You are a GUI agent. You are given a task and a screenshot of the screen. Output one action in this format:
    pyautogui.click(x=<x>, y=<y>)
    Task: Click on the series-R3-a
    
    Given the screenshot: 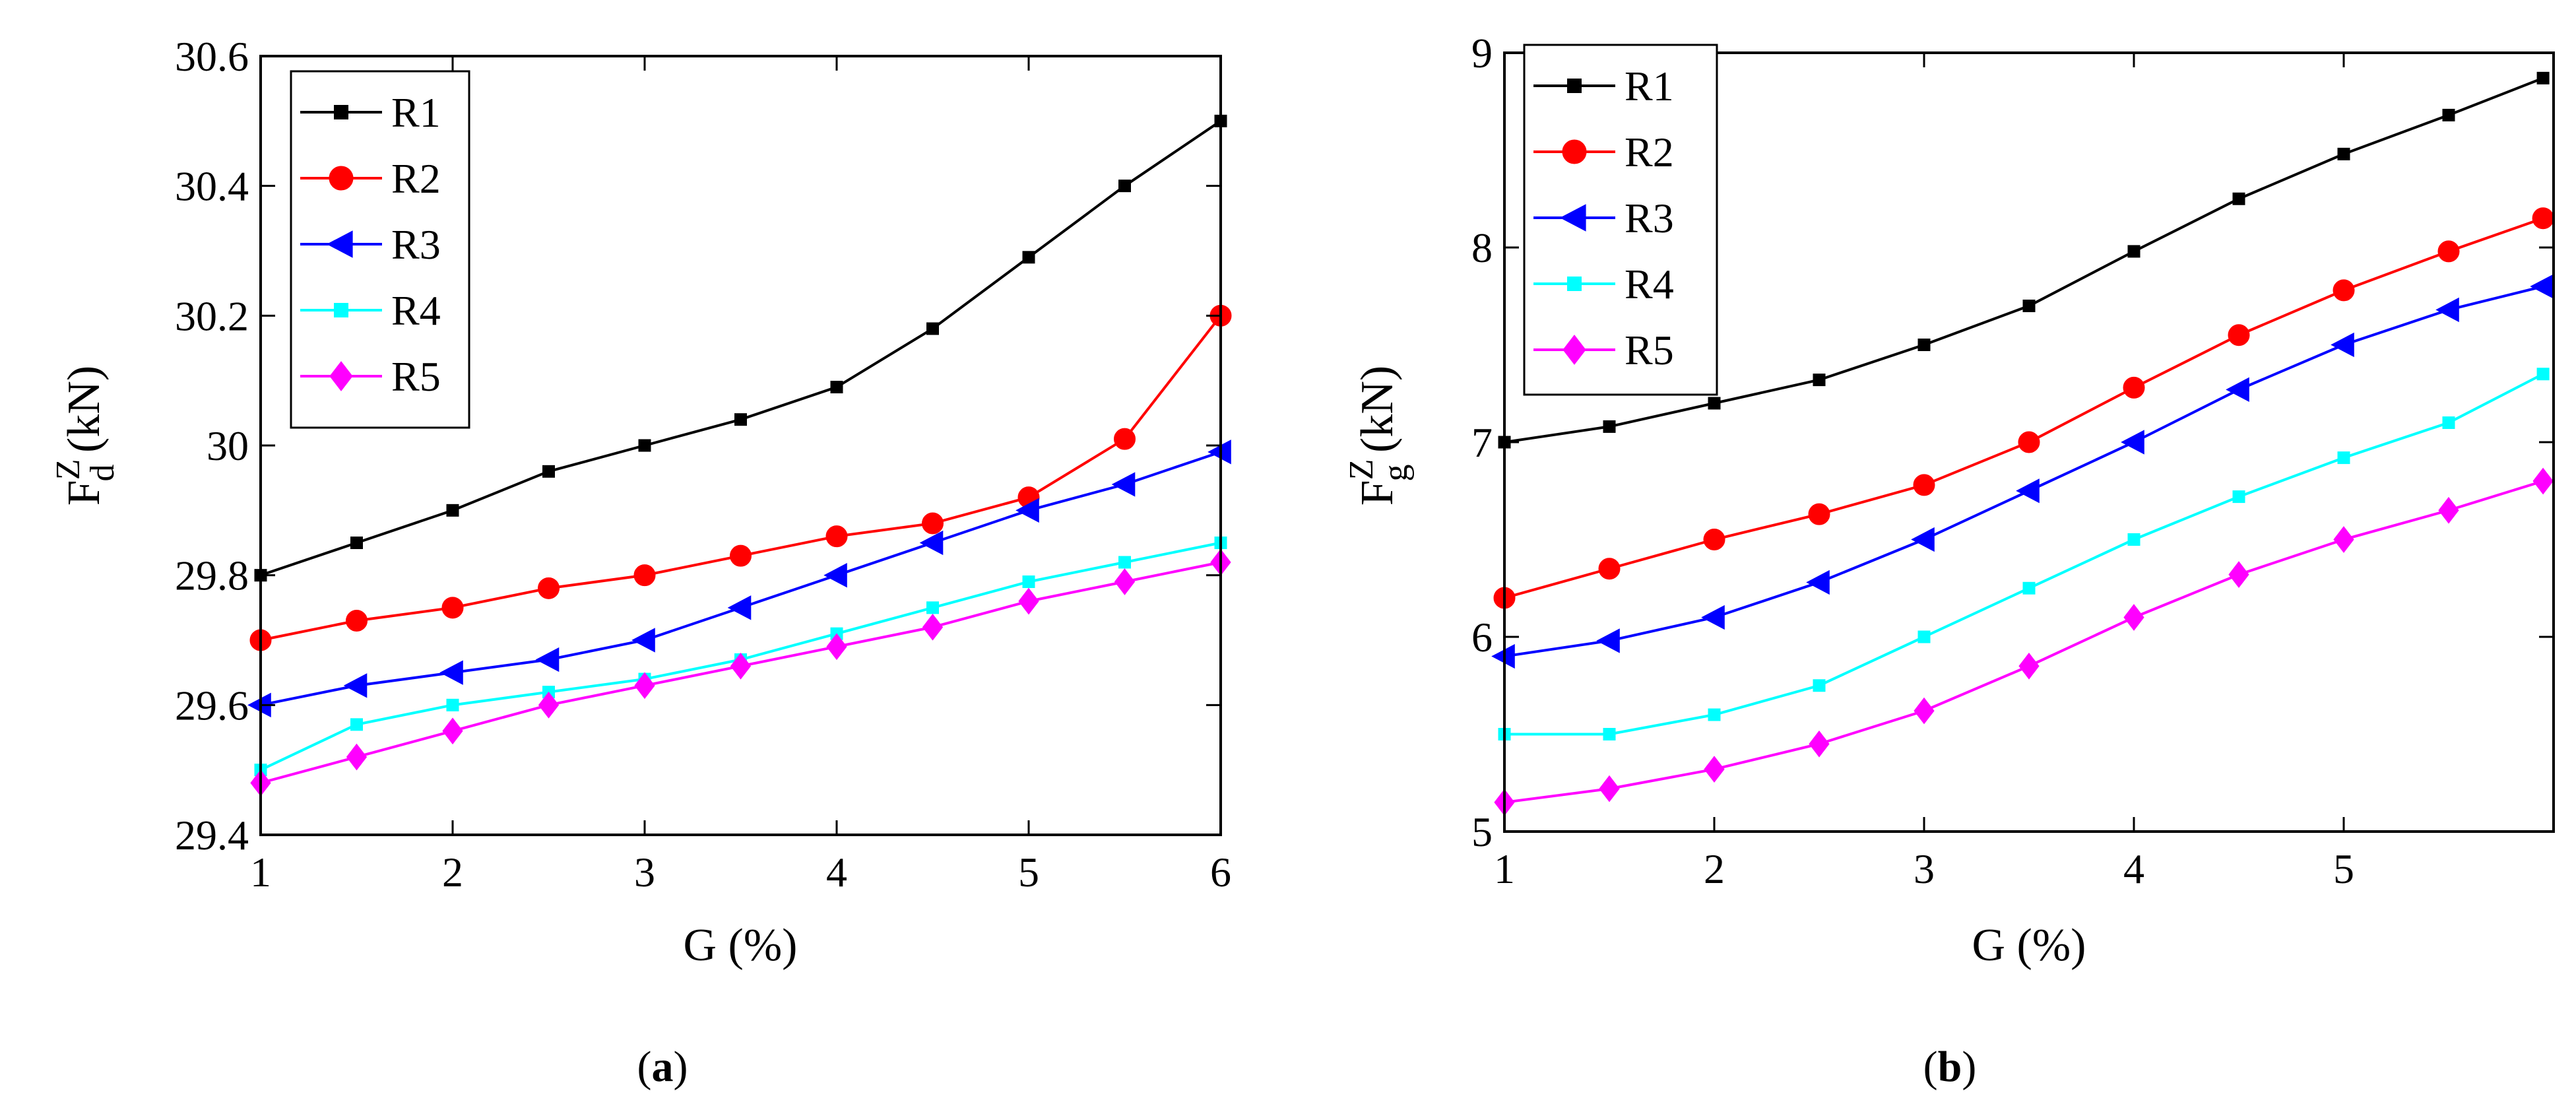 What is the action you would take?
    pyautogui.click(x=739, y=579)
    